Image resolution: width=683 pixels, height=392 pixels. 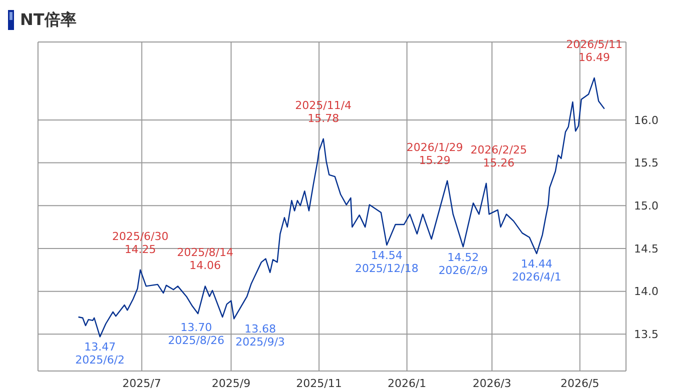 I want to click on y-tick-label: 13.5, so click(x=646, y=335).